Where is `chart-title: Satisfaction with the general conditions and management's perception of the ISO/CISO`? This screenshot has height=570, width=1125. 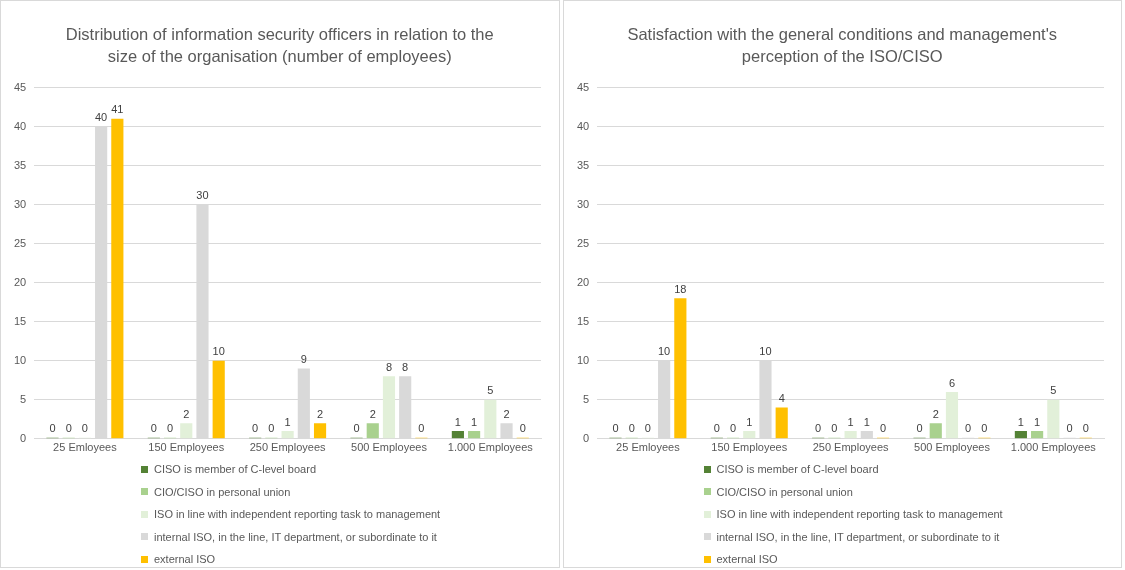 chart-title: Satisfaction with the general conditions and management's perception of the ISO/CISO is located at coordinates (842, 45).